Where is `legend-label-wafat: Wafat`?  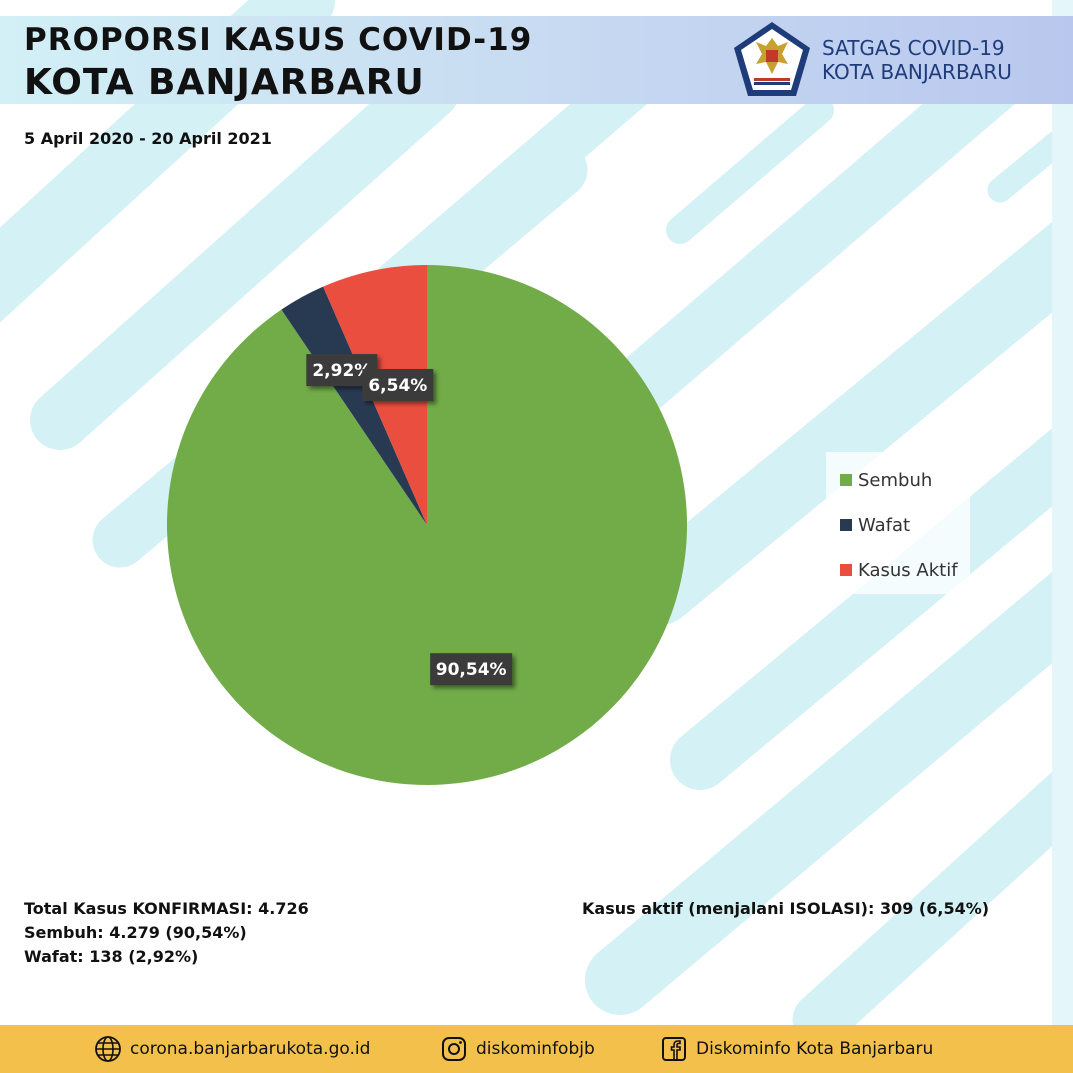
legend-label-wafat: Wafat is located at coordinates (884, 525).